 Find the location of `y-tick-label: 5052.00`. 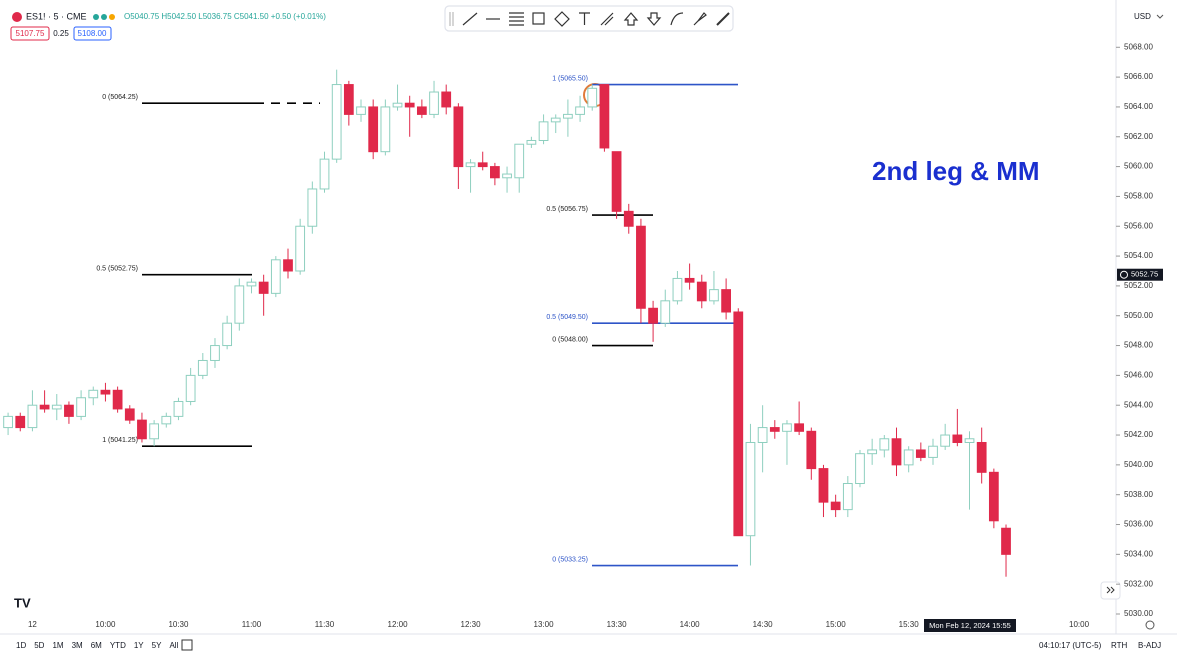

y-tick-label: 5052.00 is located at coordinates (1138, 285).